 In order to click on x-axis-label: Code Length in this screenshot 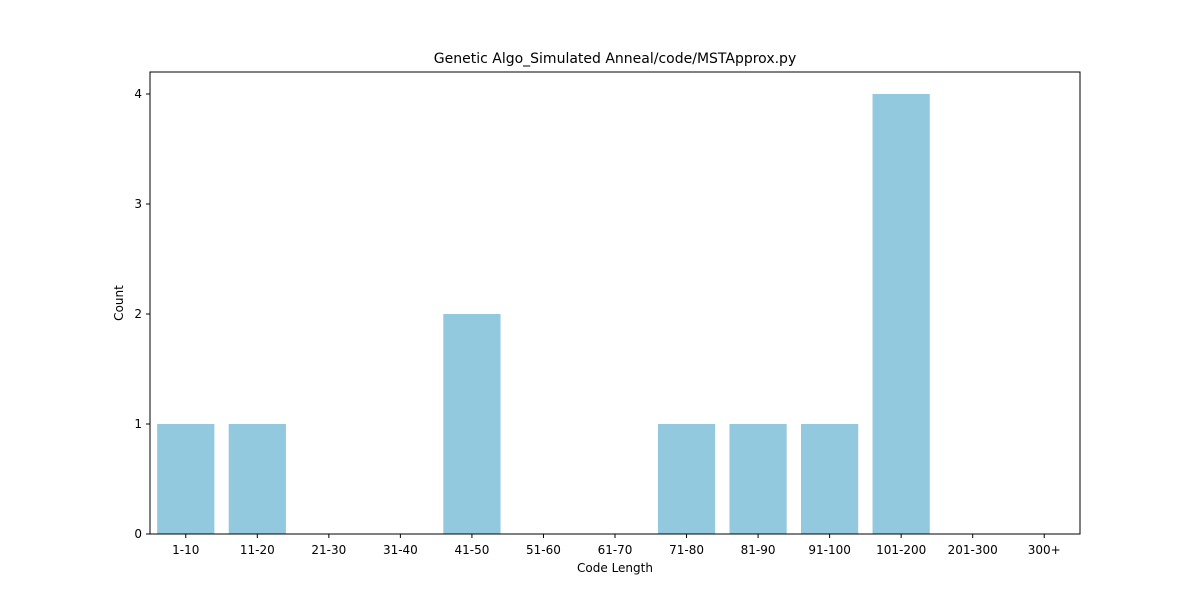, I will do `click(615, 568)`.